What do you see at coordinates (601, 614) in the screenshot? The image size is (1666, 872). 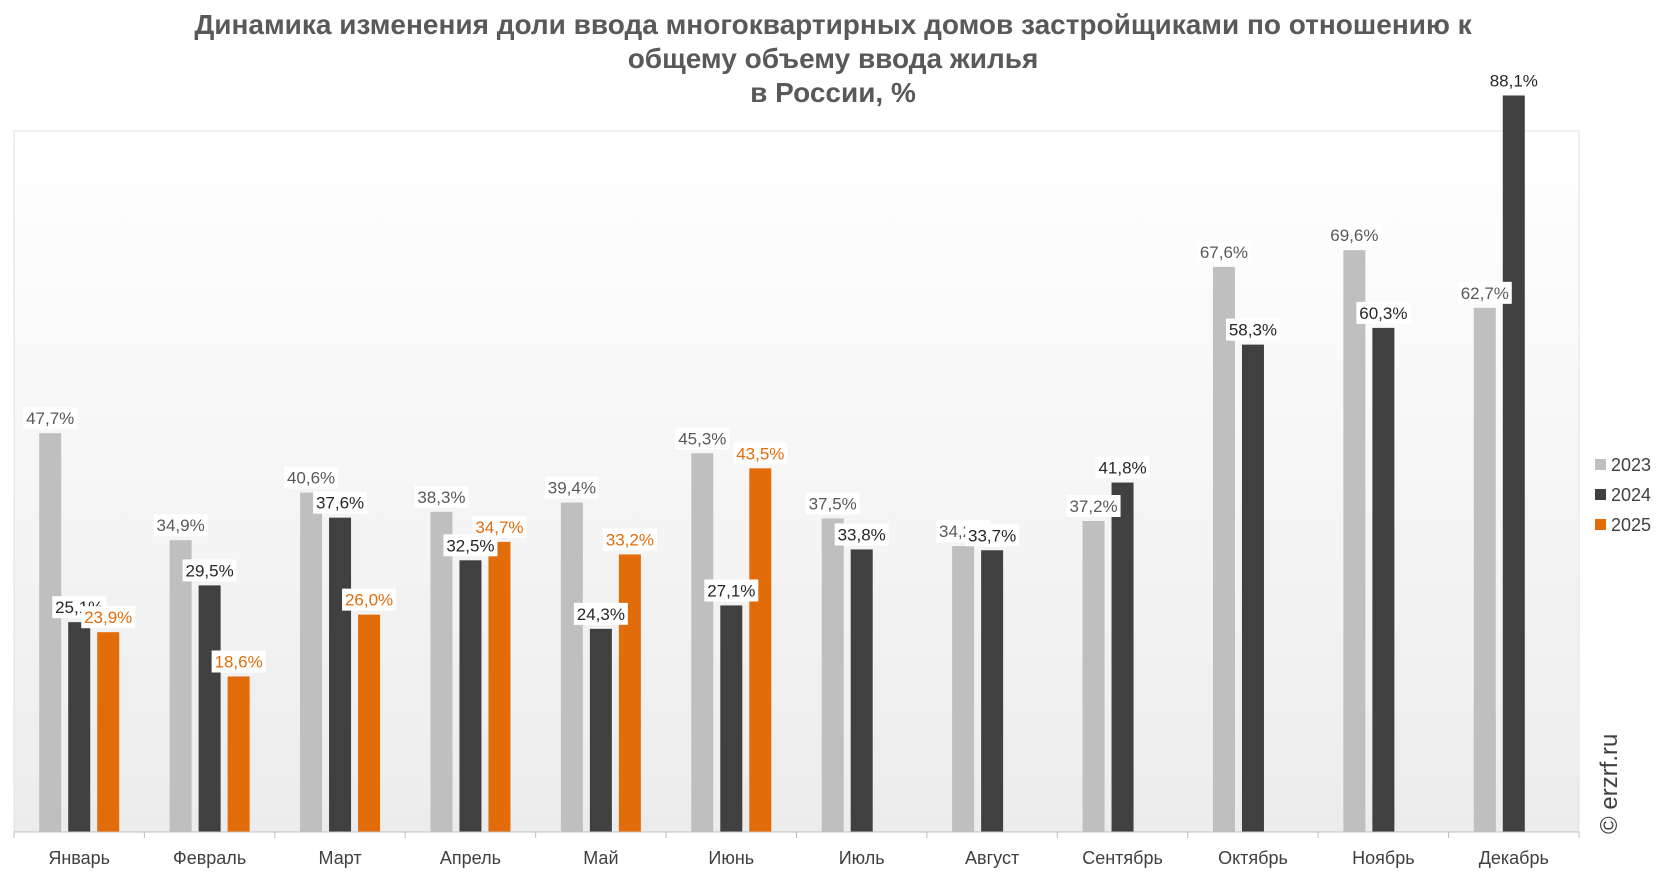 I see `data-label-2024: 24,3%` at bounding box center [601, 614].